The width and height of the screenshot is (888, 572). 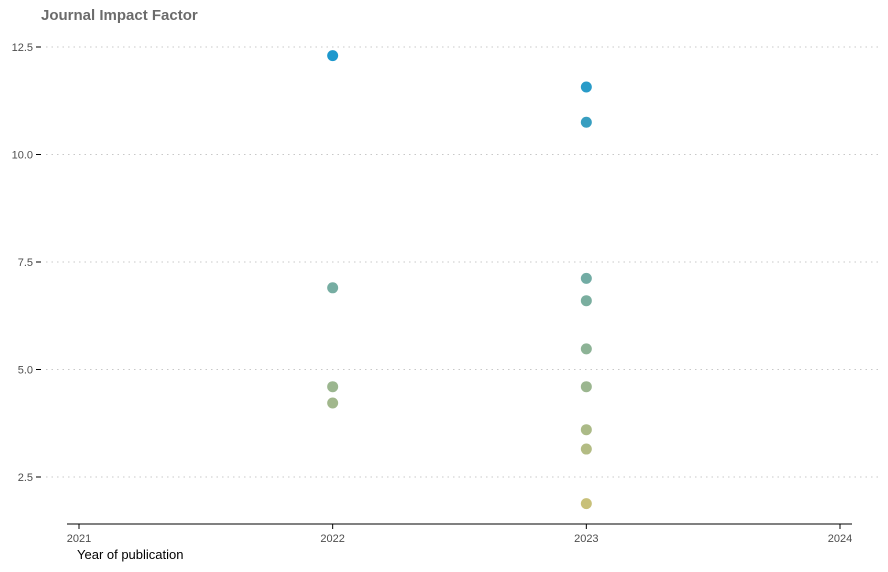 What do you see at coordinates (119, 15) in the screenshot?
I see `chart-title: Journal Impact Factor` at bounding box center [119, 15].